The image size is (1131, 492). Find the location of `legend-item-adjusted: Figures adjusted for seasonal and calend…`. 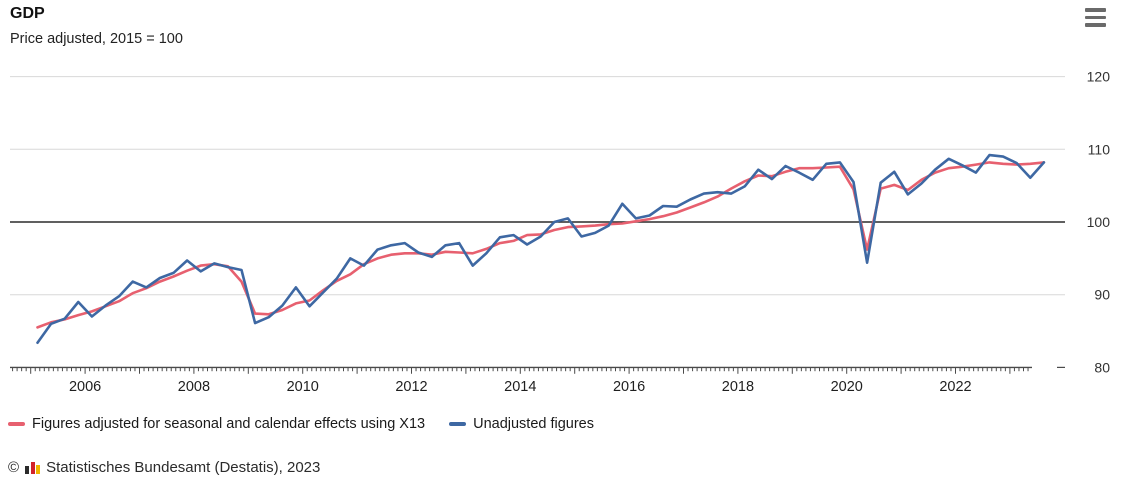

legend-item-adjusted: Figures adjusted for seasonal and calend… is located at coordinates (216, 424).